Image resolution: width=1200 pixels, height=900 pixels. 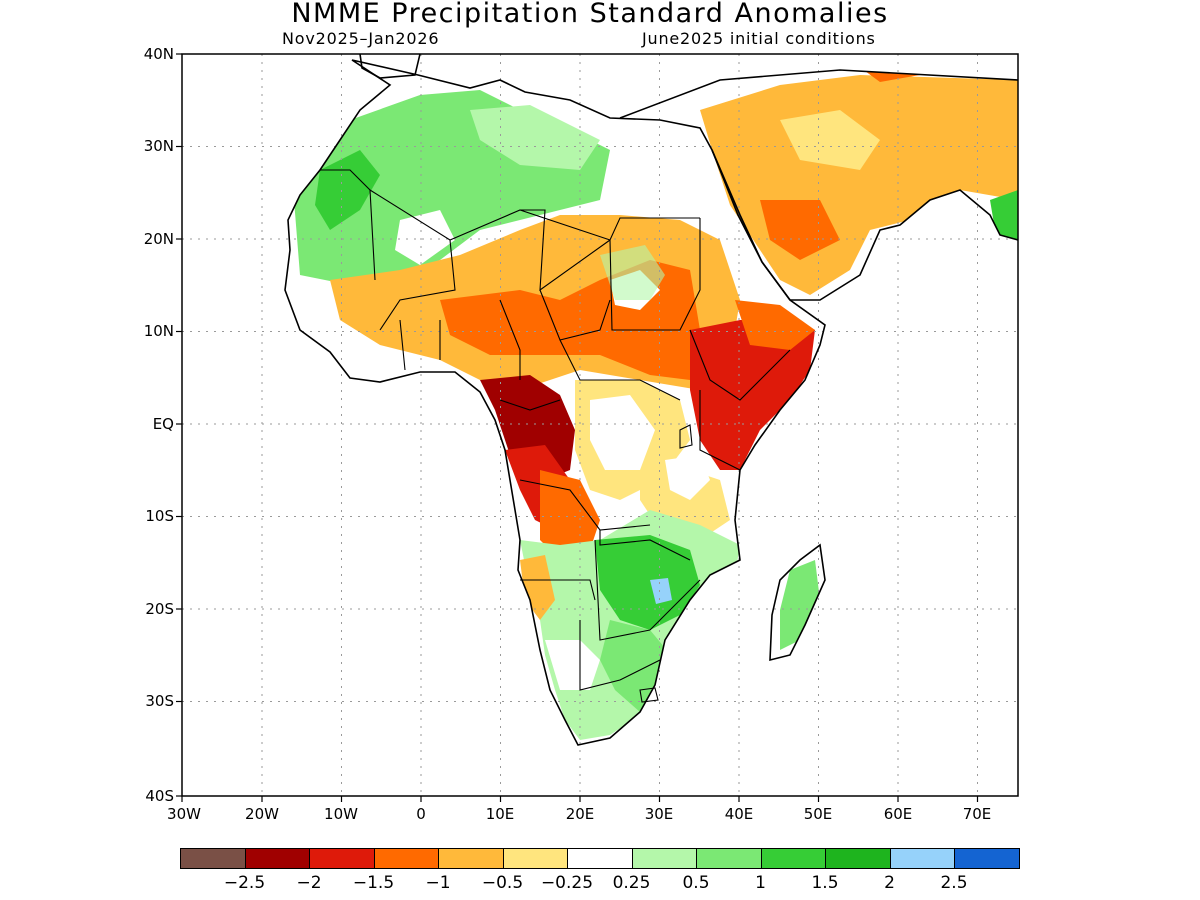 I want to click on colorbar-label: −2, so click(x=309, y=883).